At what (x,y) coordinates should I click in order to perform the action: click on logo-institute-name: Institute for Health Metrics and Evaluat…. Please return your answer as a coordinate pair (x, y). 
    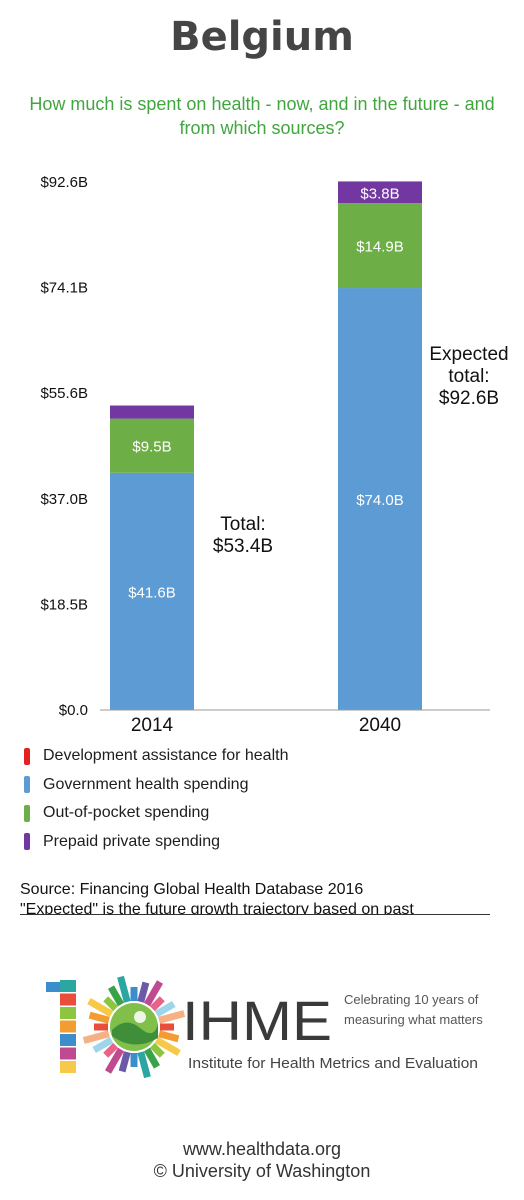
    Looking at the image, I should click on (333, 1063).